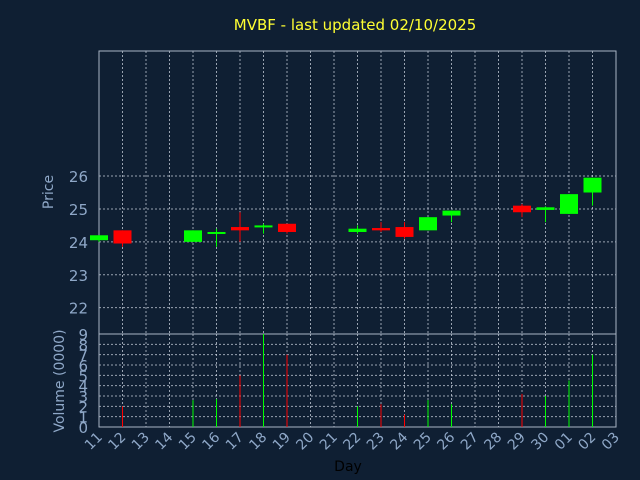 This screenshot has width=640, height=480. What do you see at coordinates (346, 212) in the screenshot?
I see `price-candles` at bounding box center [346, 212].